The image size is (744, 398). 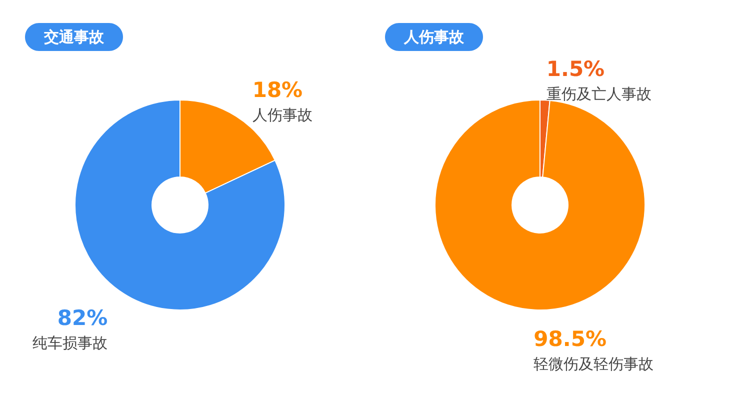 What do you see at coordinates (70, 343) in the screenshot?
I see `slice-label: 纯车损事故` at bounding box center [70, 343].